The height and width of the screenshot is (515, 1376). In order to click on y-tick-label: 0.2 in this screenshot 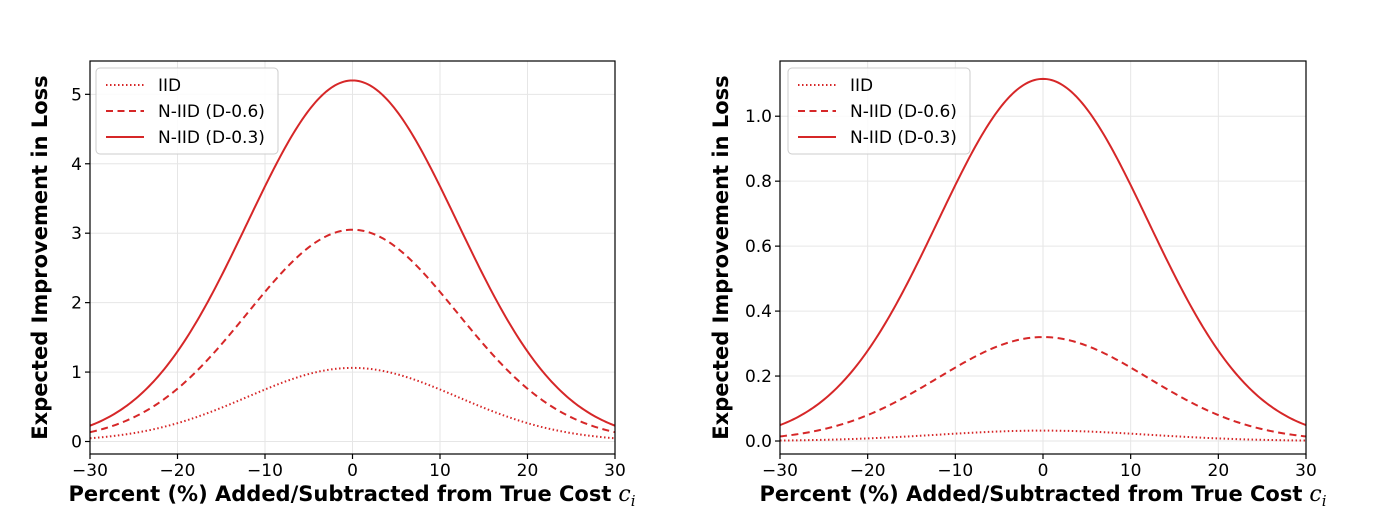, I will do `click(758, 377)`.